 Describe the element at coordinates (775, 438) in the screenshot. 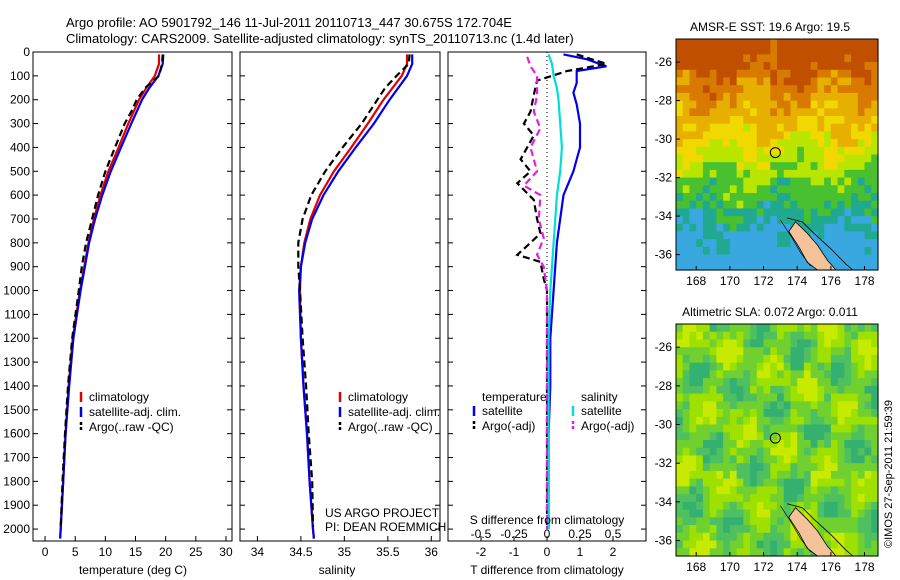

I see `argo-marker` at that location.